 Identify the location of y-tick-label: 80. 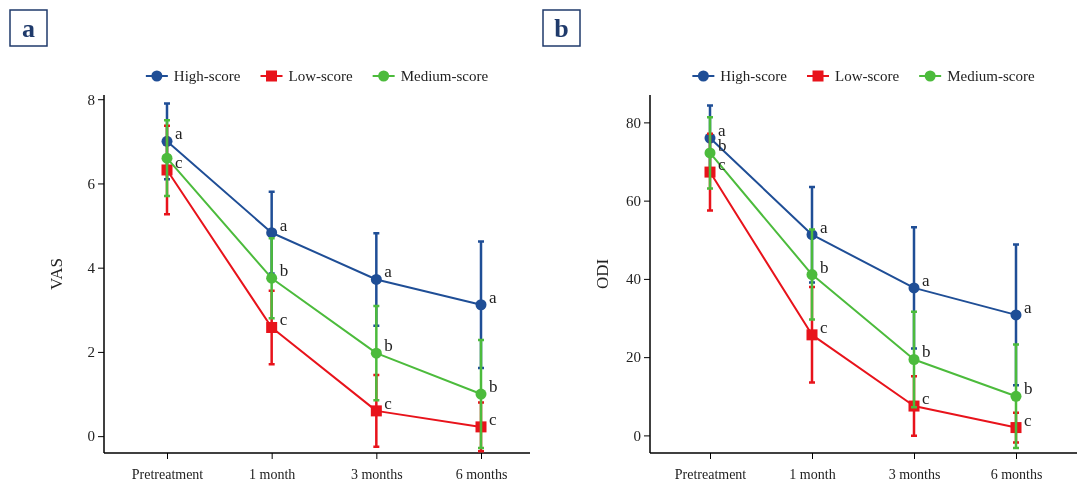
(633, 122).